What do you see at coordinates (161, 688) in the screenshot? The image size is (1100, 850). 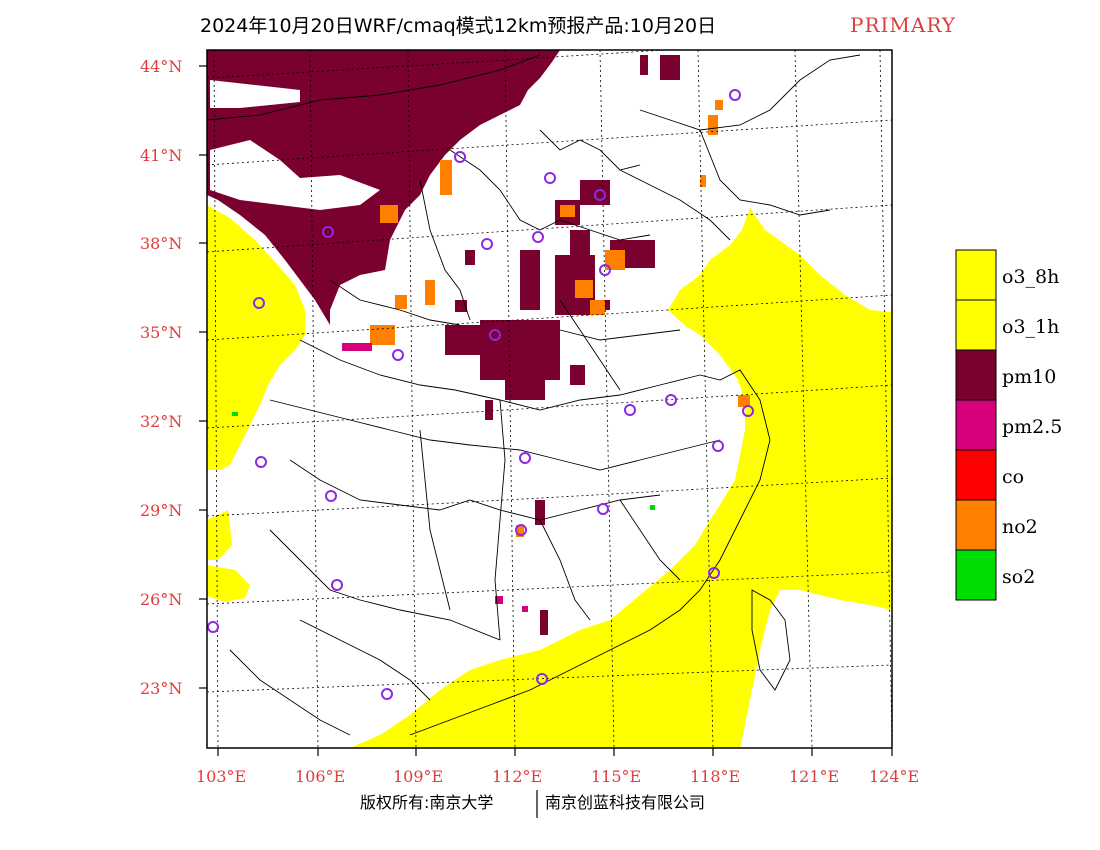 I see `lat-label-23: 23°N` at bounding box center [161, 688].